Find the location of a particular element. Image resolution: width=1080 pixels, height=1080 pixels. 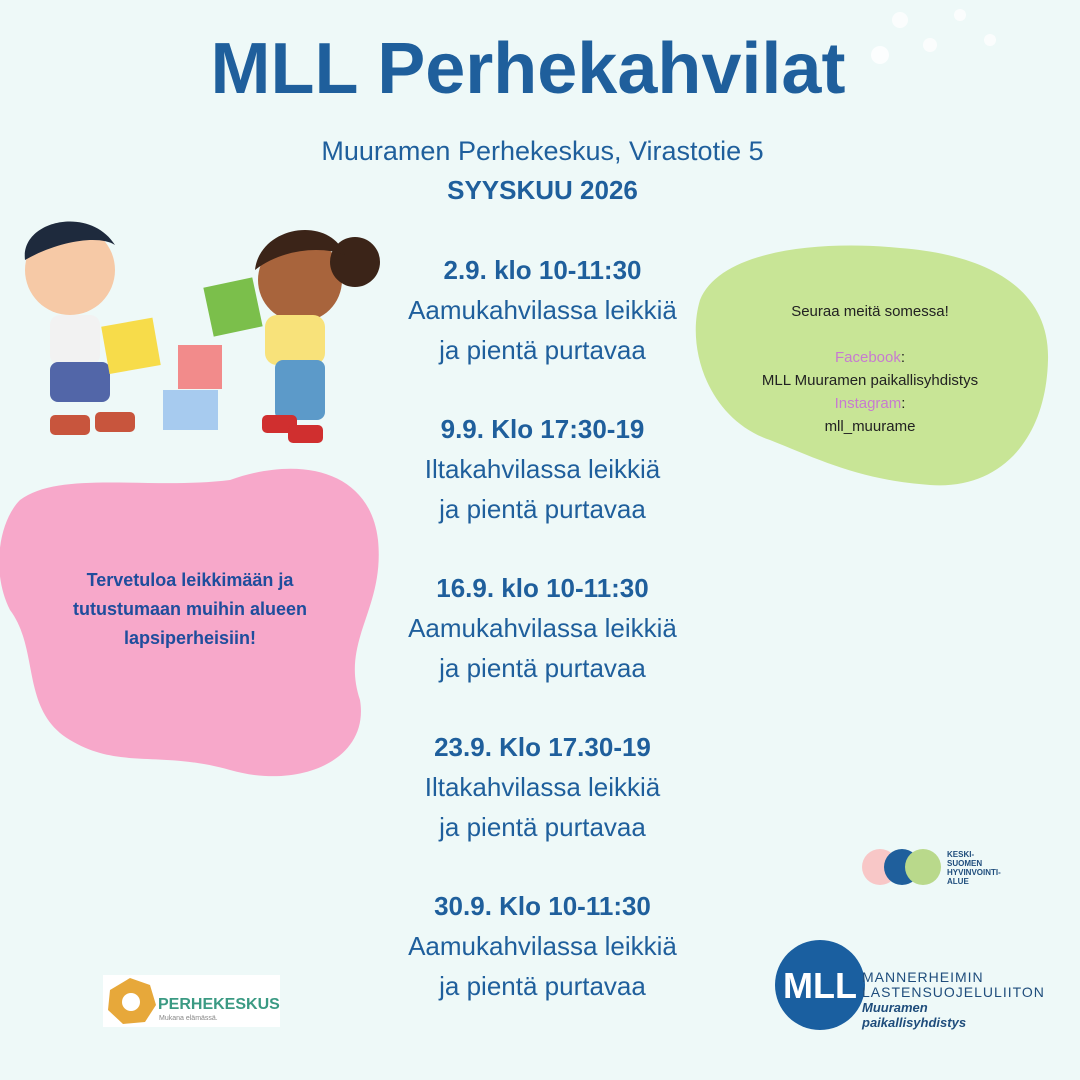

facebook-label: Facebook is located at coordinates (867, 357).